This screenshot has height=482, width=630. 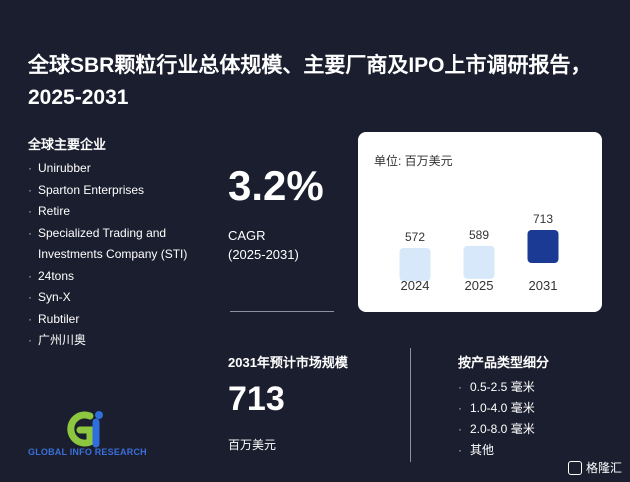 I want to click on x-tick-label: 2031, so click(x=543, y=285).